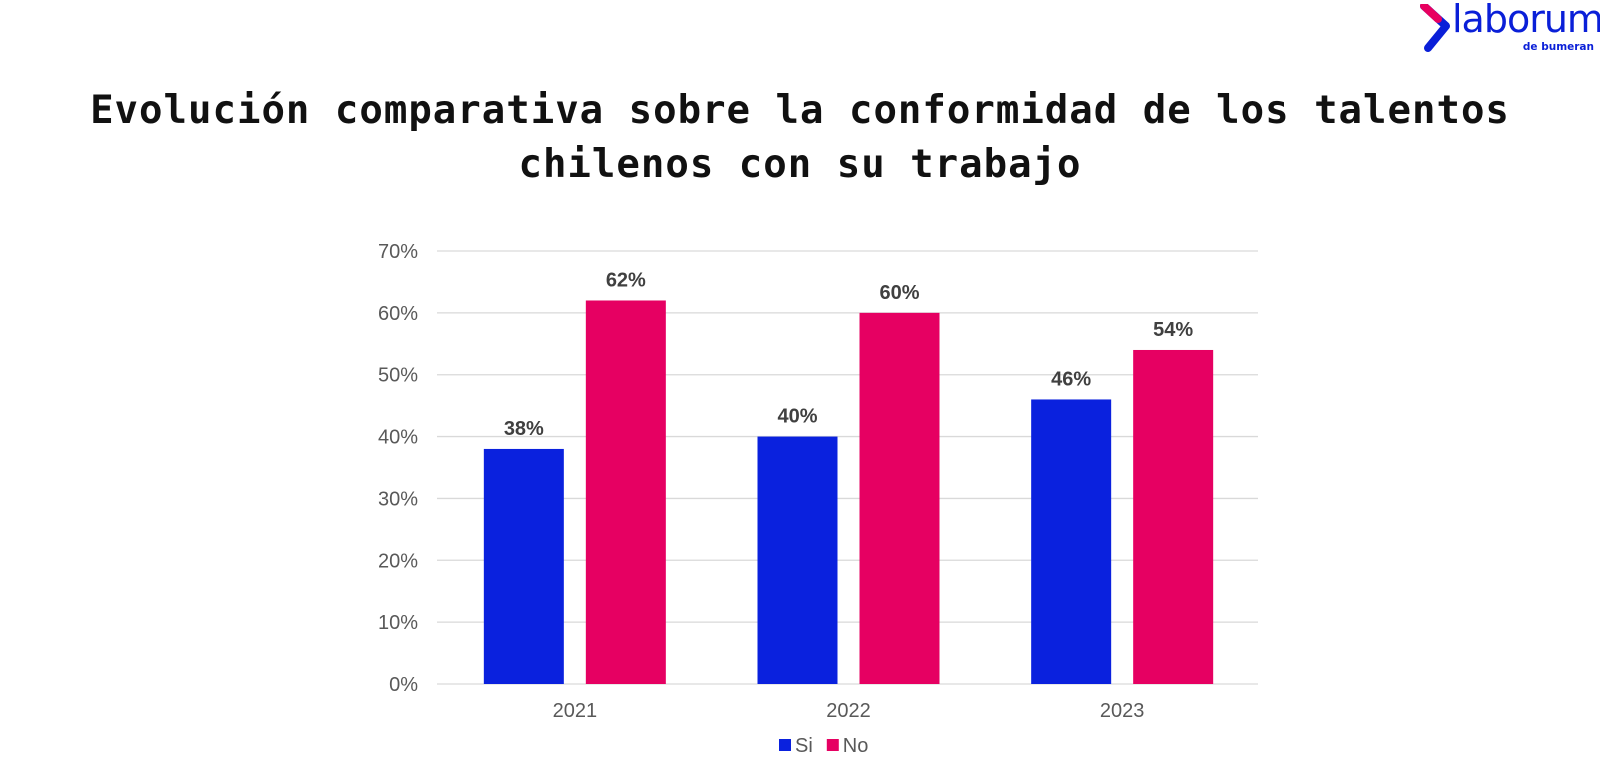 This screenshot has height=780, width=1600. Describe the element at coordinates (403, 685) in the screenshot. I see `y-tick-label: 0%` at that location.